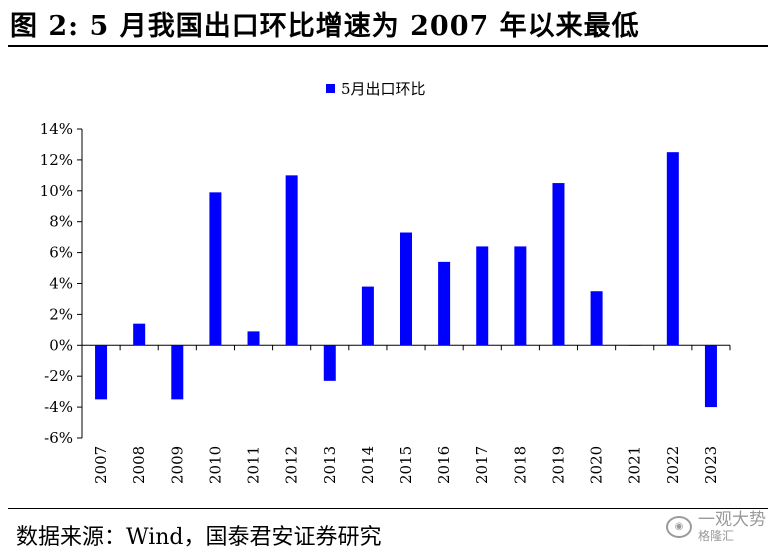 The height and width of the screenshot is (559, 776). What do you see at coordinates (482, 465) in the screenshot?
I see `x-tick-label: 2017` at bounding box center [482, 465].